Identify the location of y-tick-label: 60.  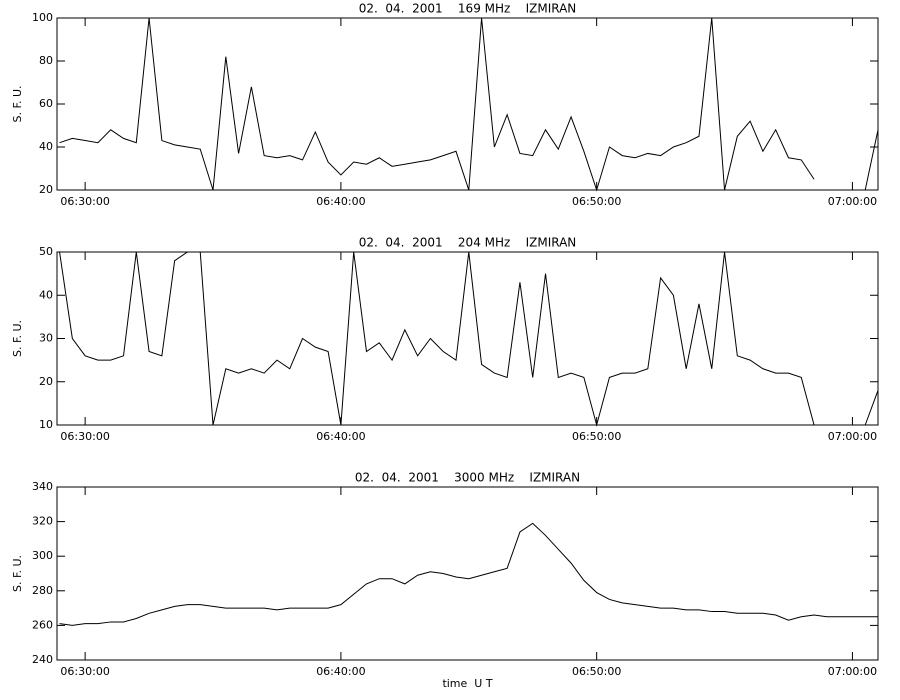
(46, 103).